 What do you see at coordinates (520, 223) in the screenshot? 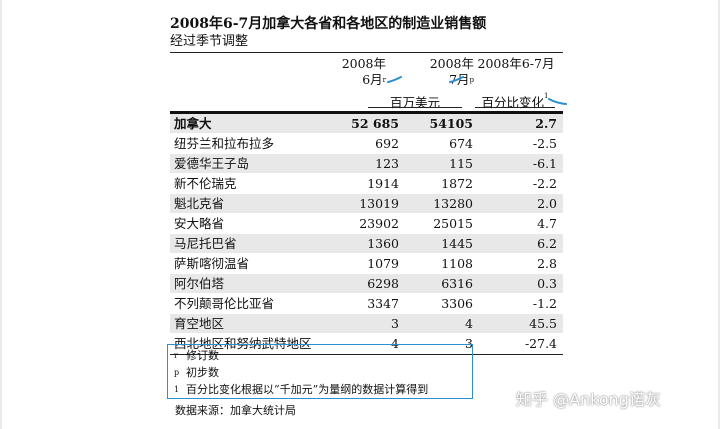
I see `value-change: 4.7` at bounding box center [520, 223].